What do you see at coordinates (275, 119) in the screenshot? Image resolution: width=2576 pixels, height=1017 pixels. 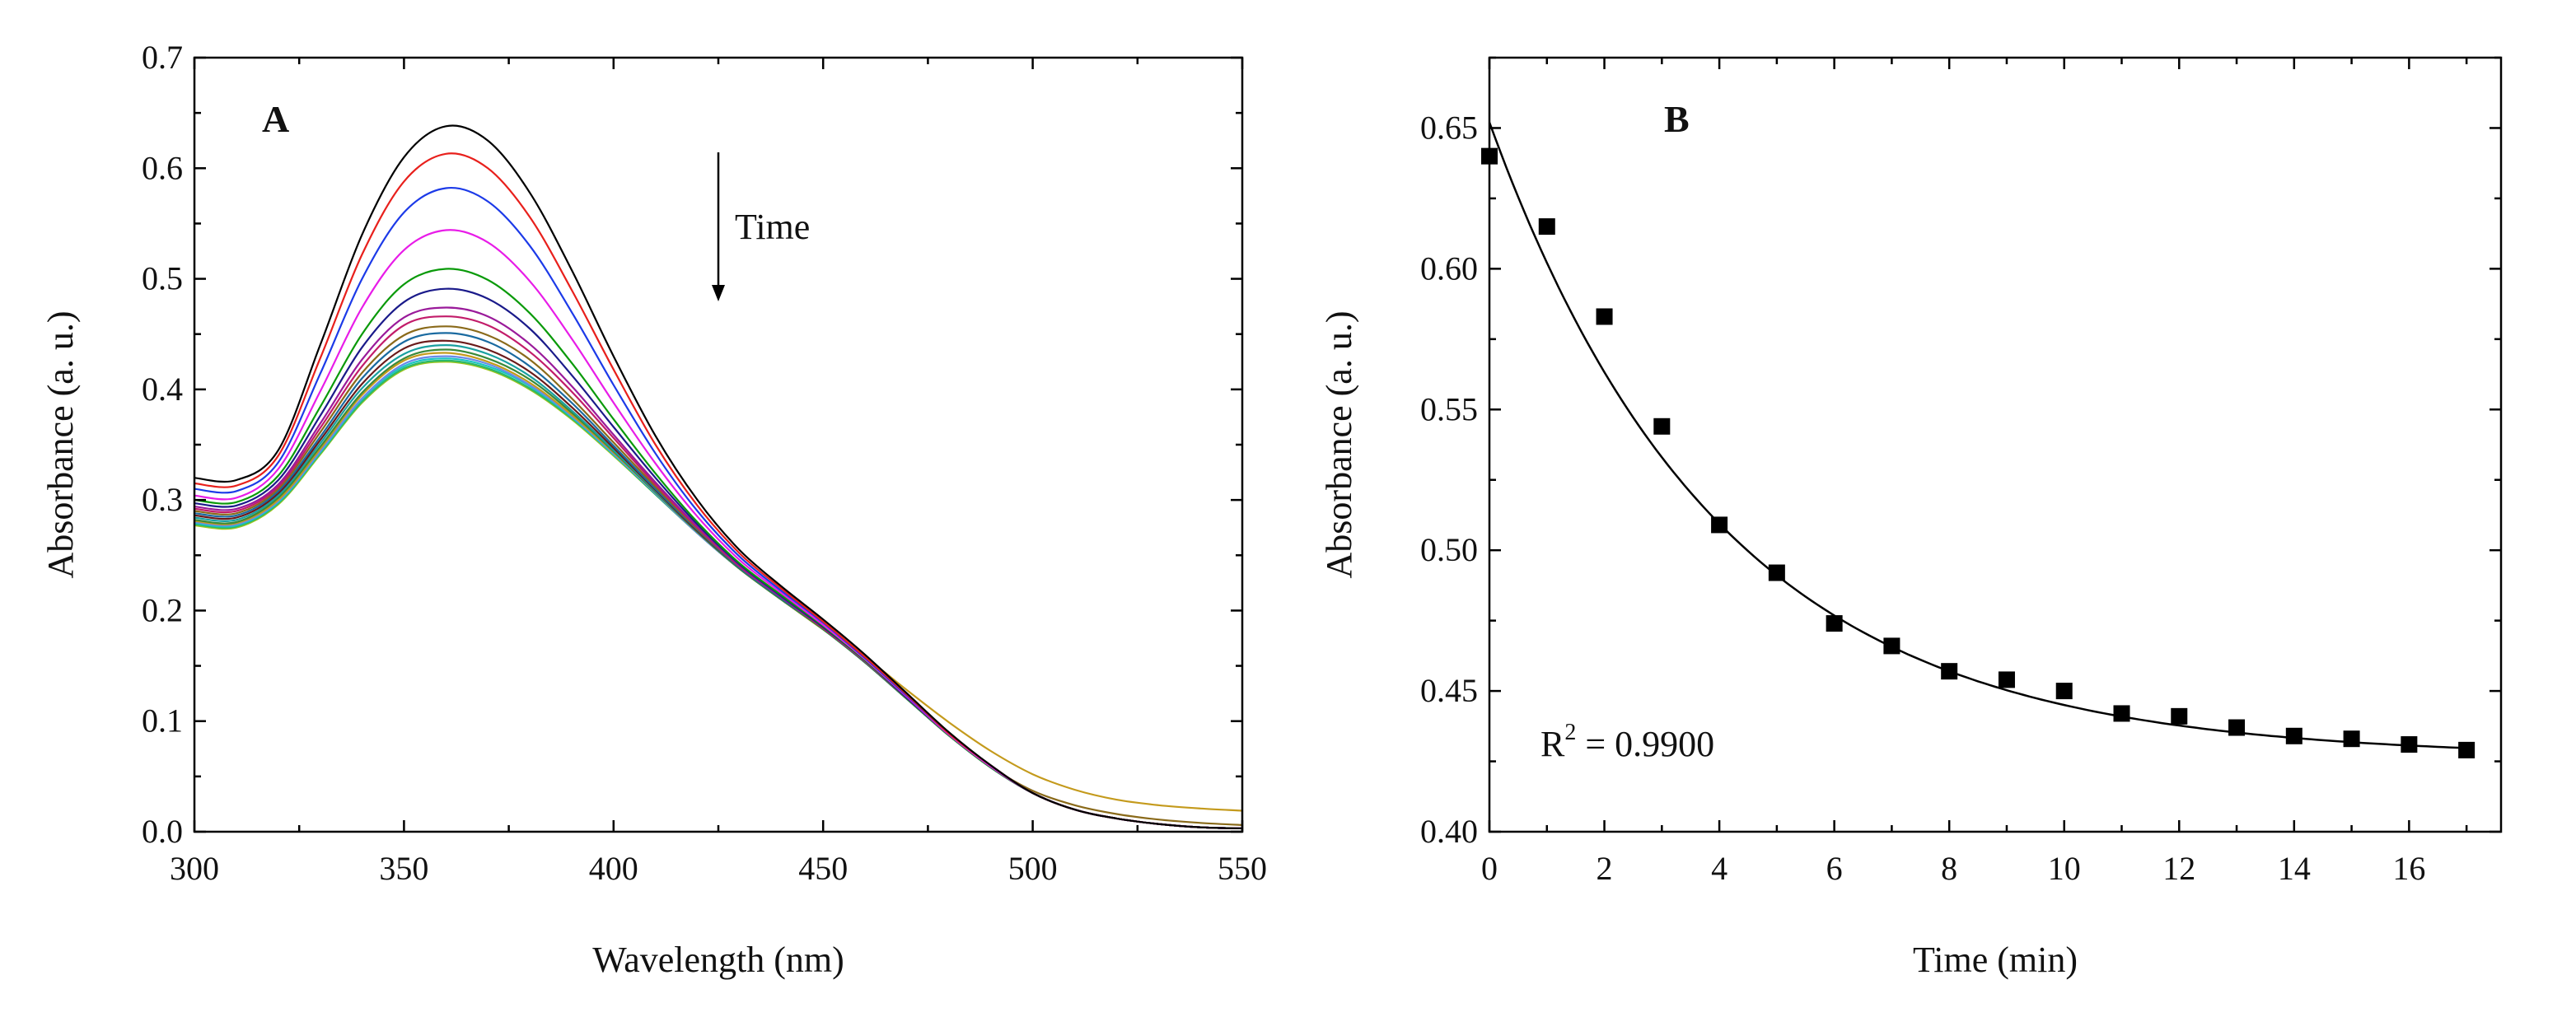 I see `panel-a-label: A` at bounding box center [275, 119].